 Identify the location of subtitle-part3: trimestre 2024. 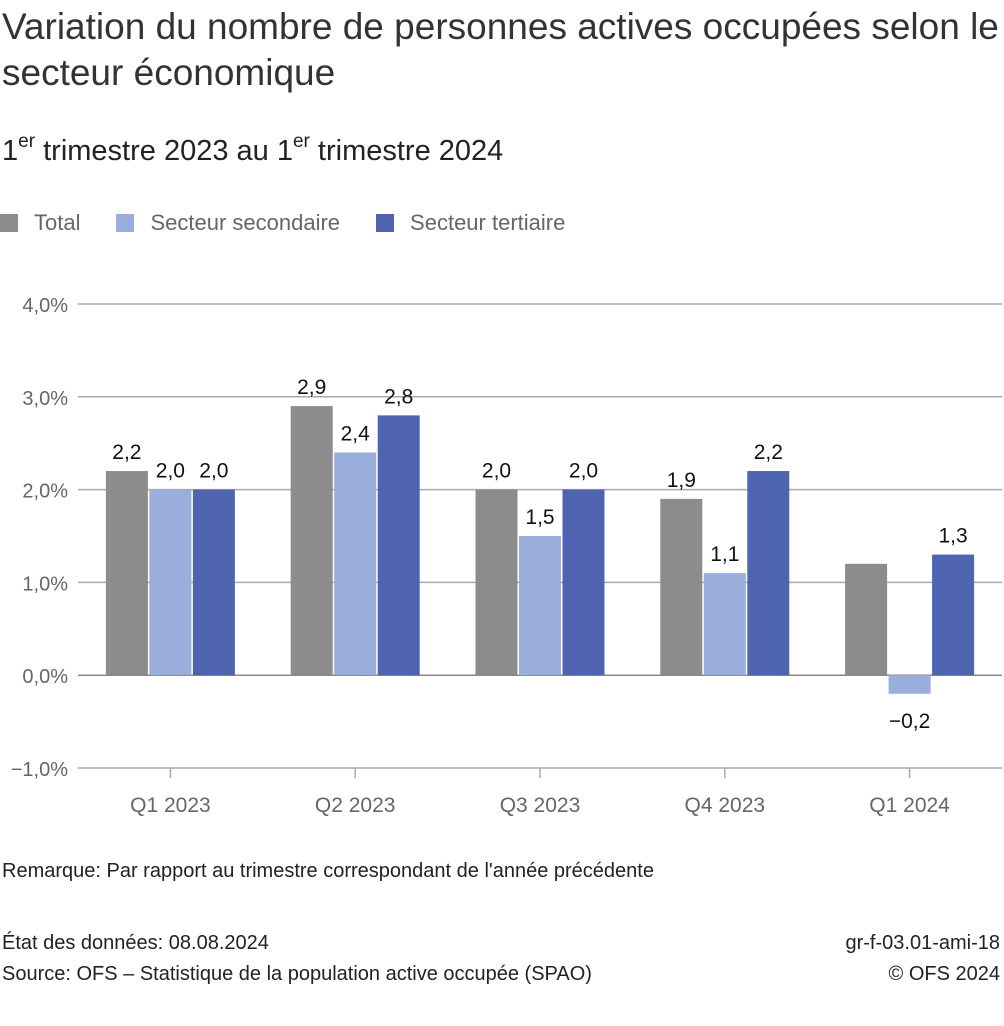
(406, 151).